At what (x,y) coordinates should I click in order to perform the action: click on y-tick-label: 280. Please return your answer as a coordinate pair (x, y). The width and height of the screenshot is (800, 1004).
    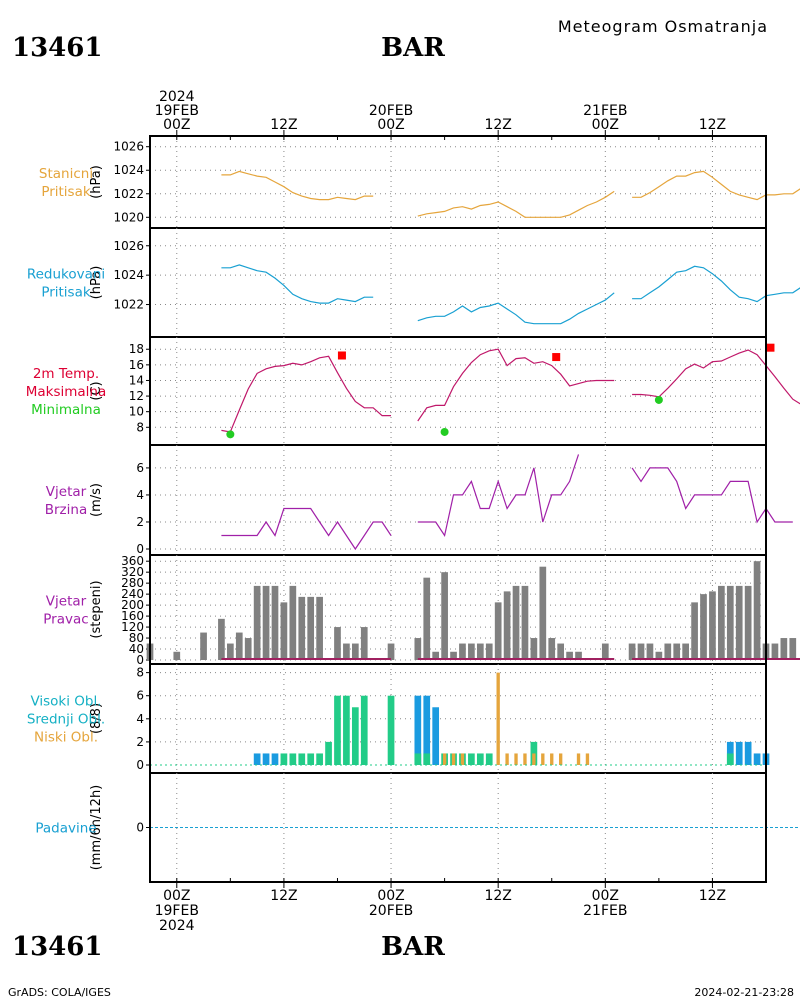
    Looking at the image, I should click on (132, 583).